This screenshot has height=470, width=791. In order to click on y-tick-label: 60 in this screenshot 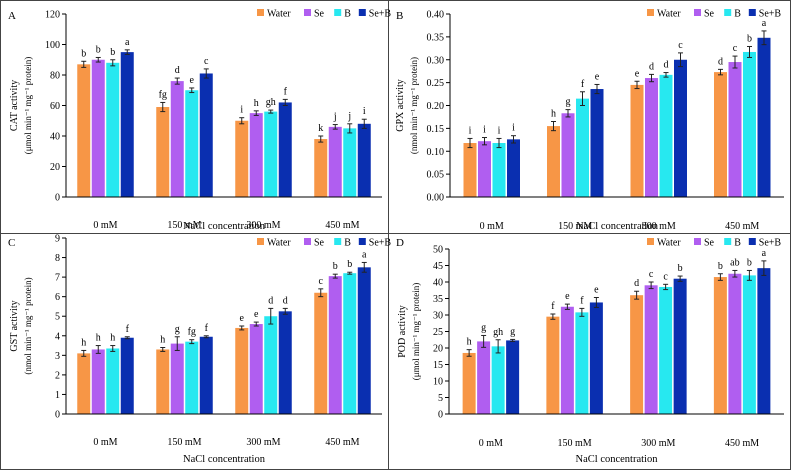, I will do `click(55, 106)`.